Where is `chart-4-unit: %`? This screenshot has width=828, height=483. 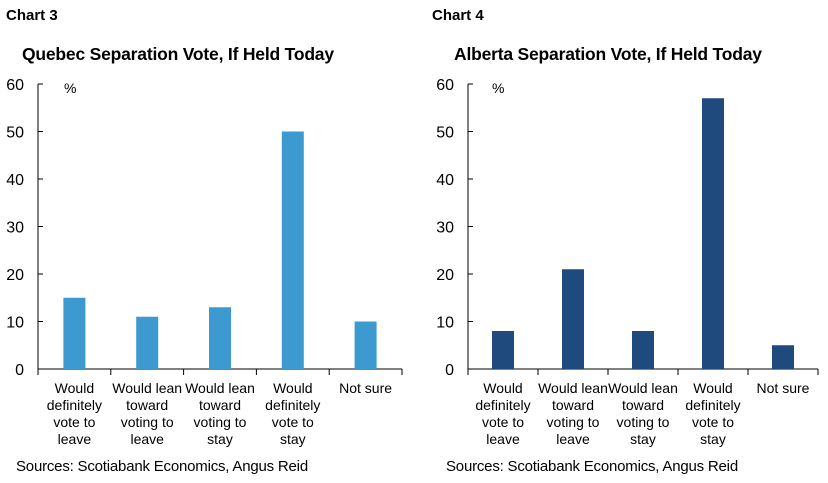
chart-4-unit: % is located at coordinates (498, 88).